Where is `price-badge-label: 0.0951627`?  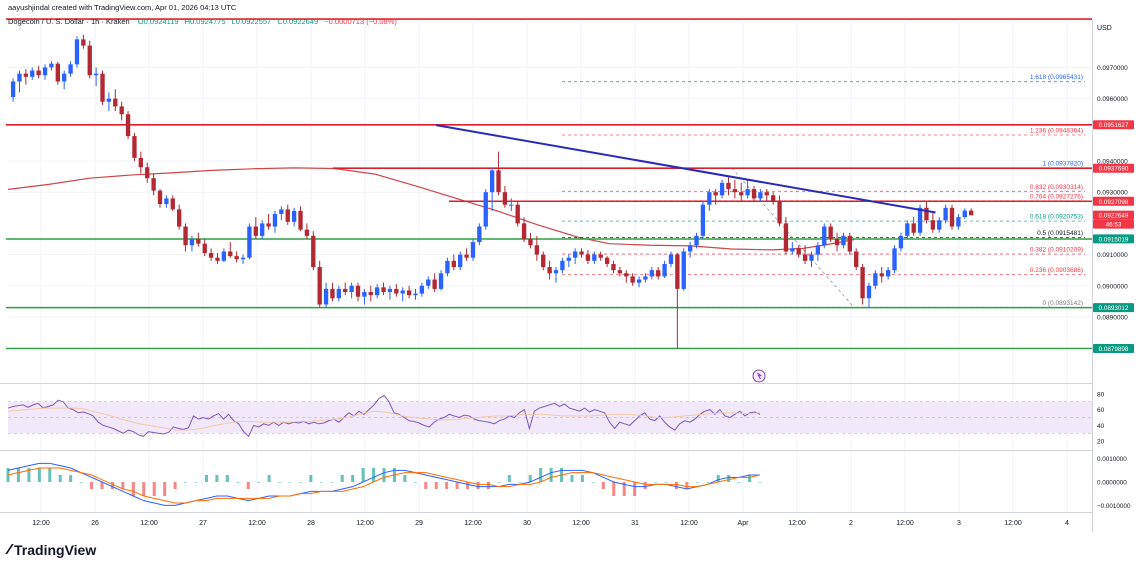 price-badge-label: 0.0951627 is located at coordinates (1114, 125).